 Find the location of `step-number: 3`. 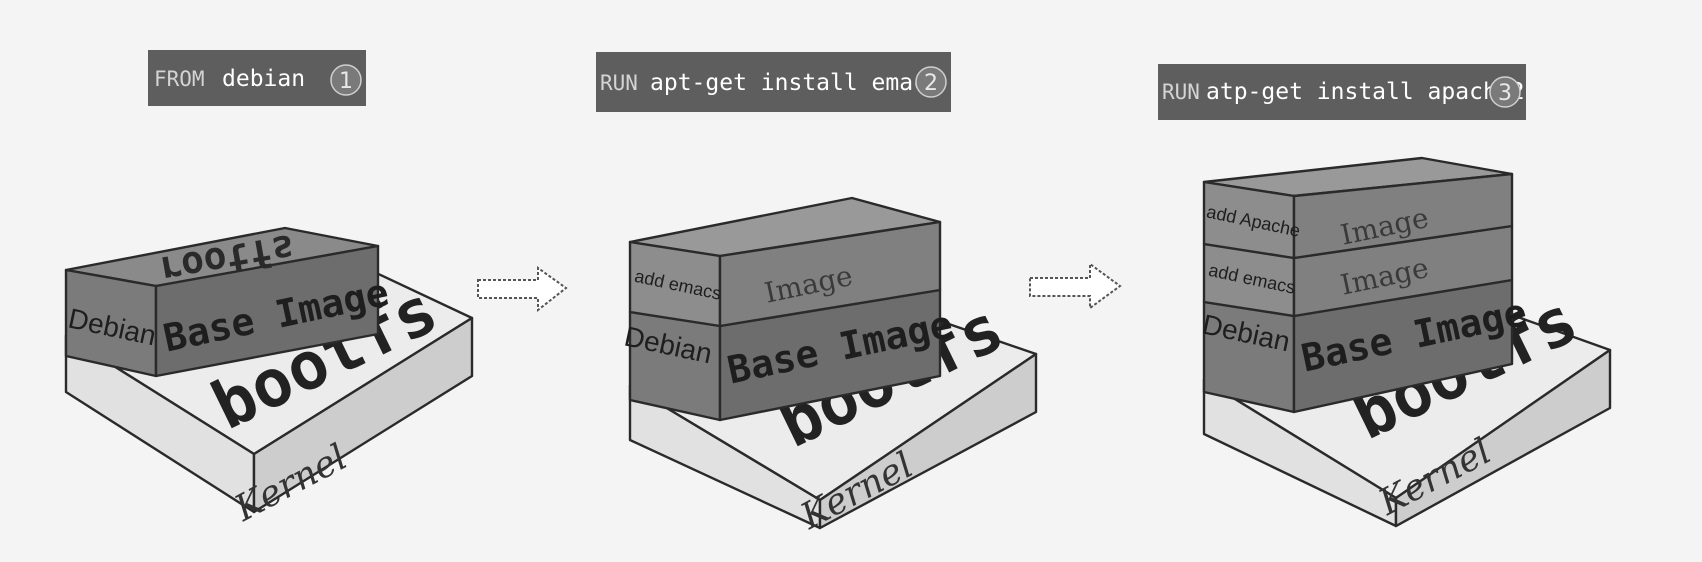

step-number: 3 is located at coordinates (1505, 93).